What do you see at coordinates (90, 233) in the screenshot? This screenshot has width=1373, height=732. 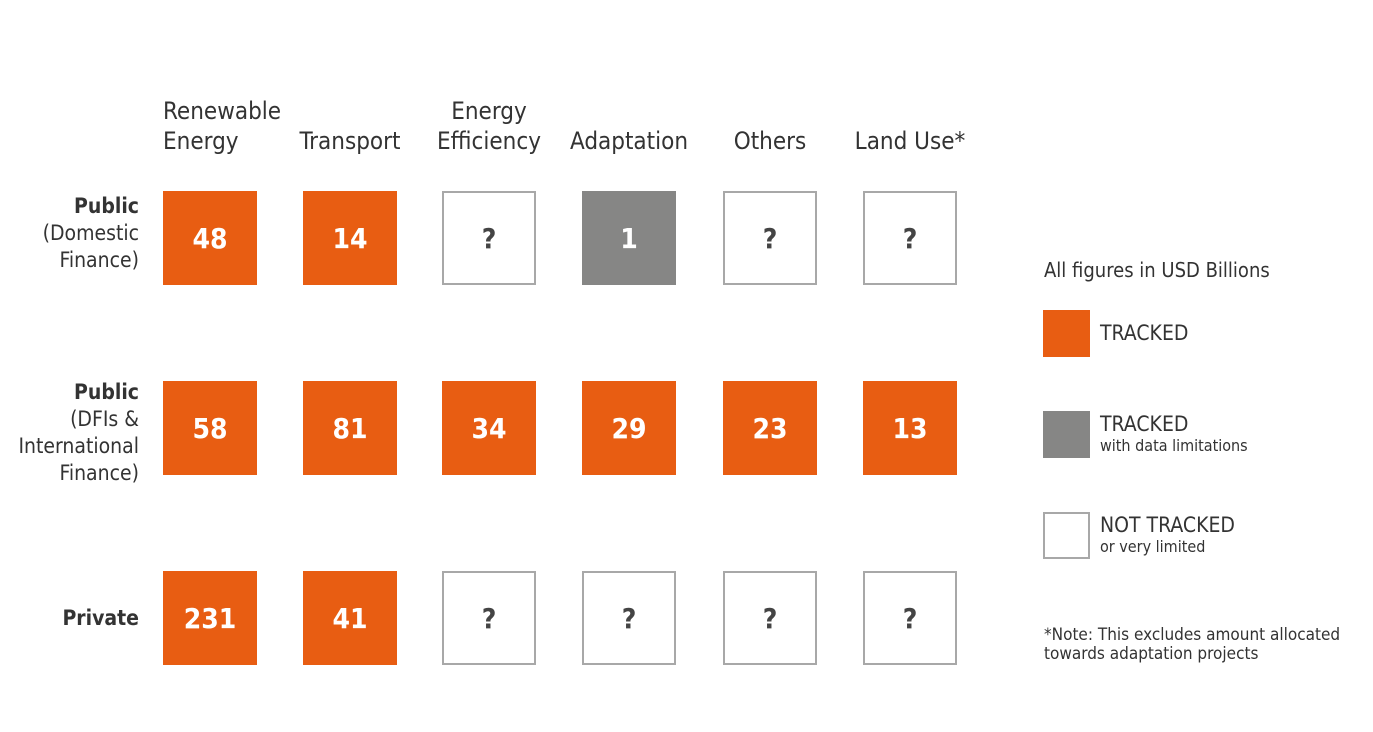 I see `row-label-subtitle: (Domestic` at bounding box center [90, 233].